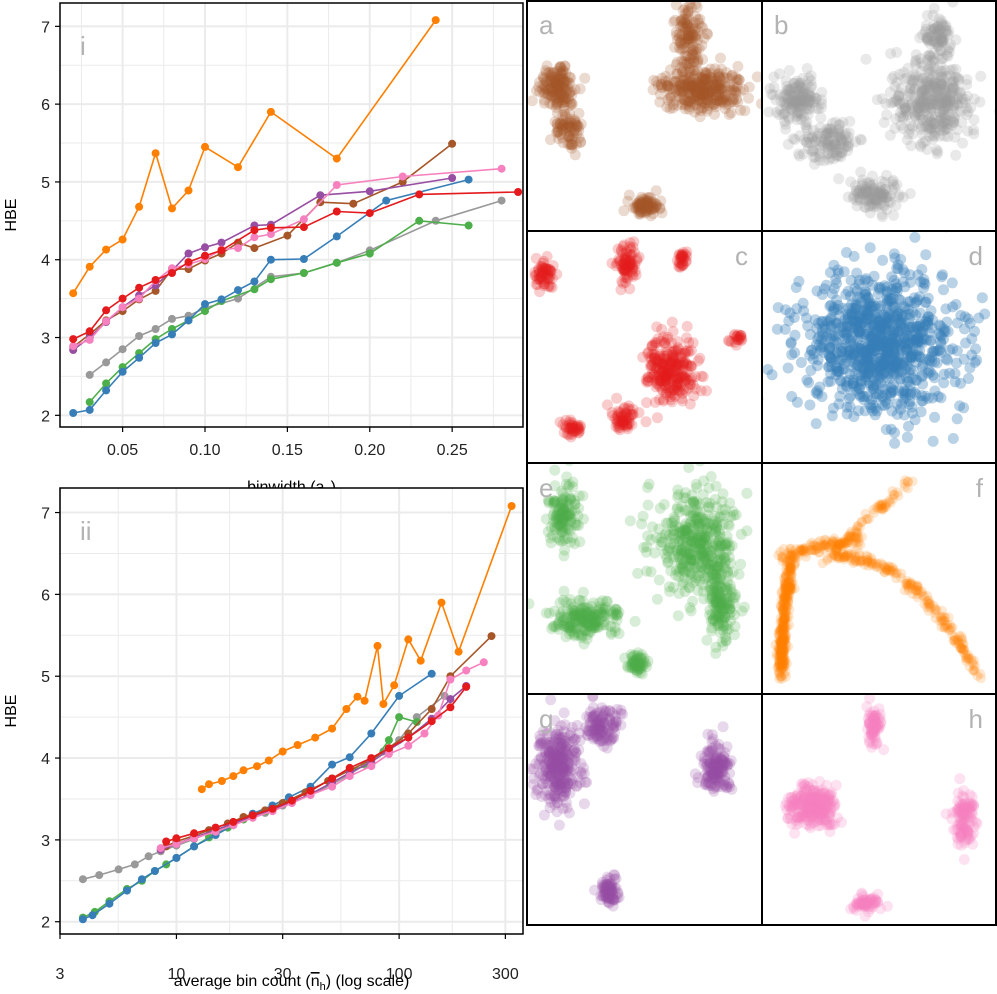  I want to click on panel-label: i, so click(83, 46).